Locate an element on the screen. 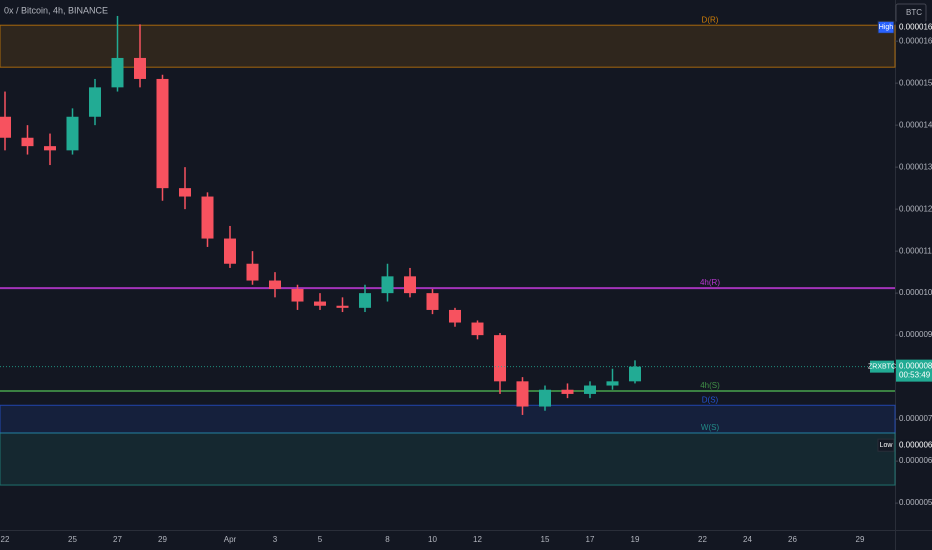 This screenshot has height=550, width=932. chart-title: 0x / Bitcoin, 4h, BINANCE is located at coordinates (56, 10).